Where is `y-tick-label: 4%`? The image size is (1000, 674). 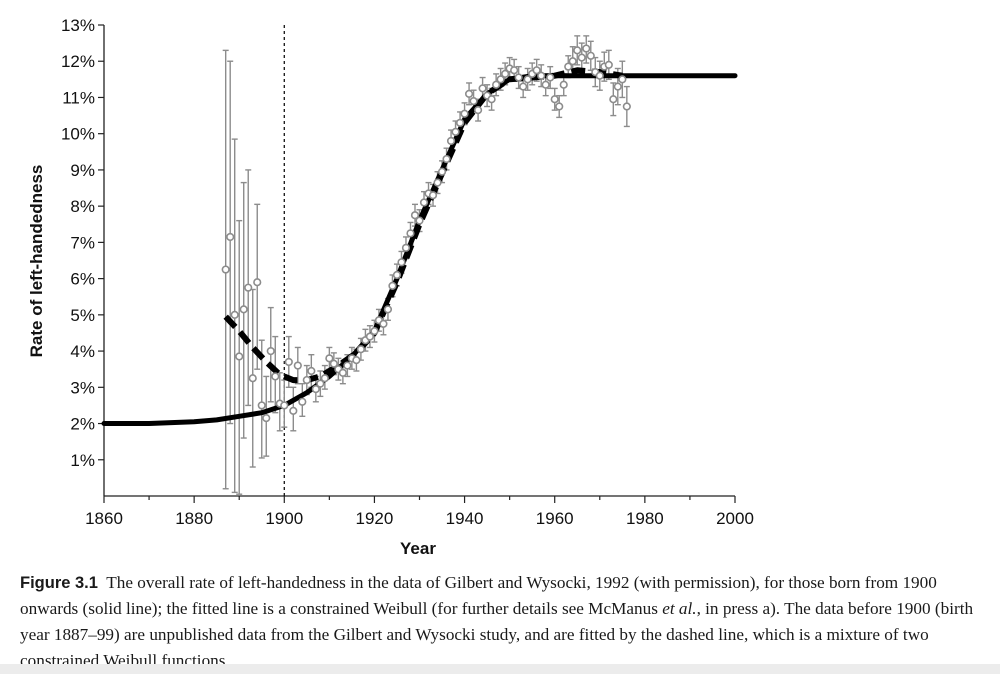 y-tick-label: 4% is located at coordinates (82, 351).